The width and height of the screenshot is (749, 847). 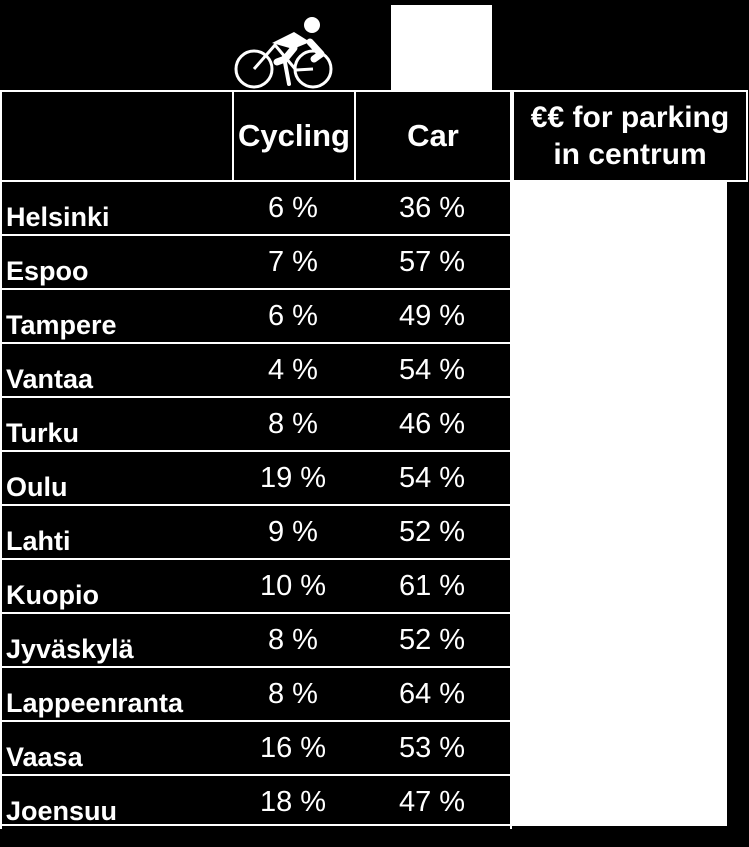 What do you see at coordinates (433, 261) in the screenshot?
I see `car-share: 57 %` at bounding box center [433, 261].